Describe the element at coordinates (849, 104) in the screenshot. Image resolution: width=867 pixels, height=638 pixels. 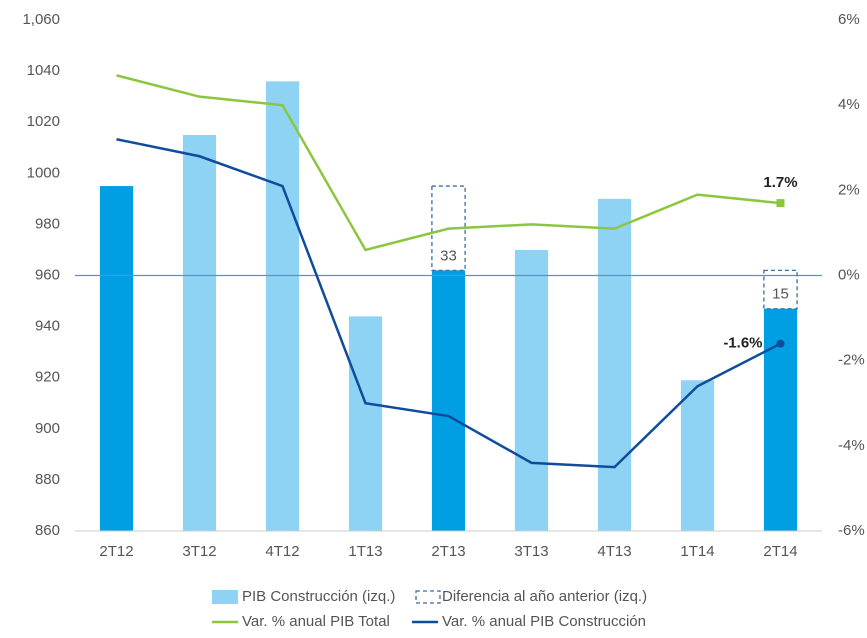
I see `y2-tick-label: 4%` at that location.